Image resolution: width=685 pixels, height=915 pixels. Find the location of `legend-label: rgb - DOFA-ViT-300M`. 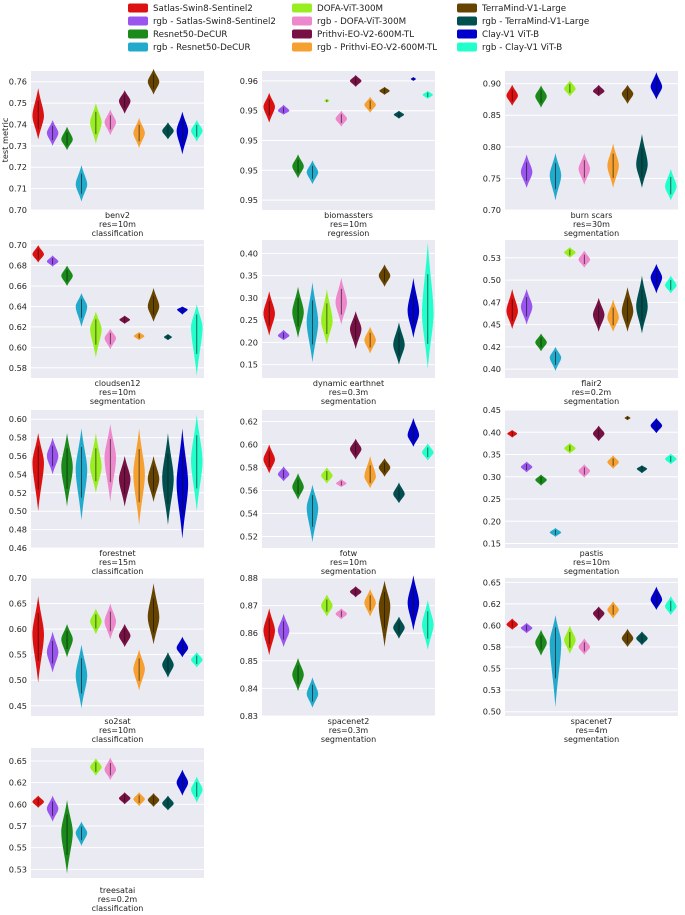

legend-label: rgb - DOFA-ViT-300M is located at coordinates (361, 22).